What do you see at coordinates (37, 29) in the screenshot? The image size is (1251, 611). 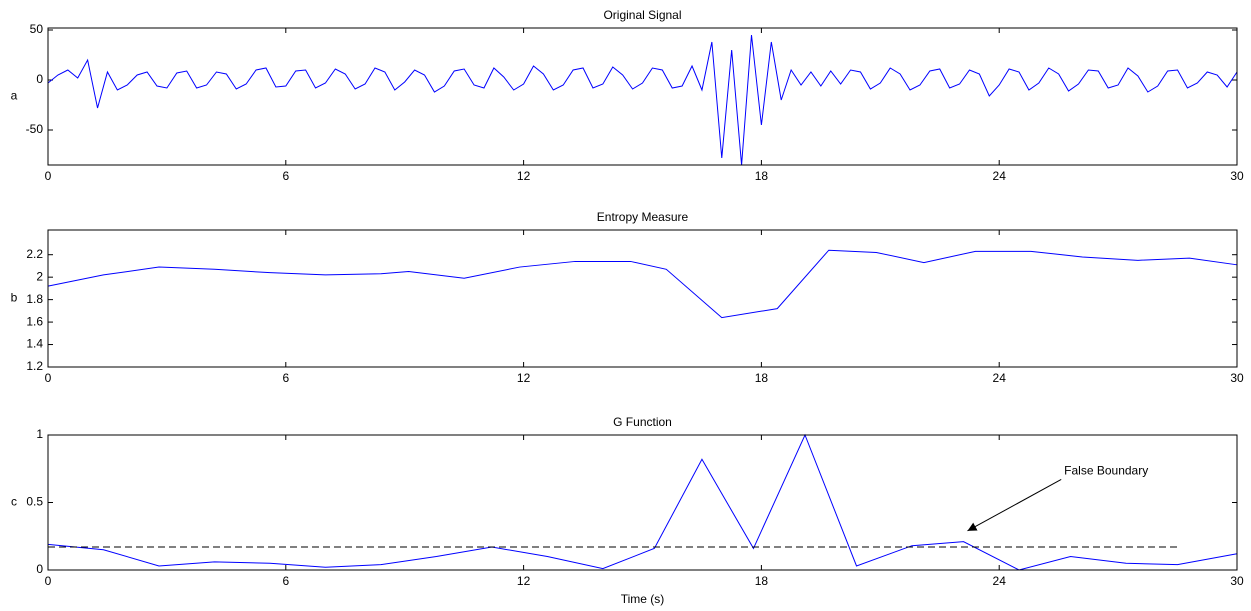 I see `y-tick-label: 50` at bounding box center [37, 29].